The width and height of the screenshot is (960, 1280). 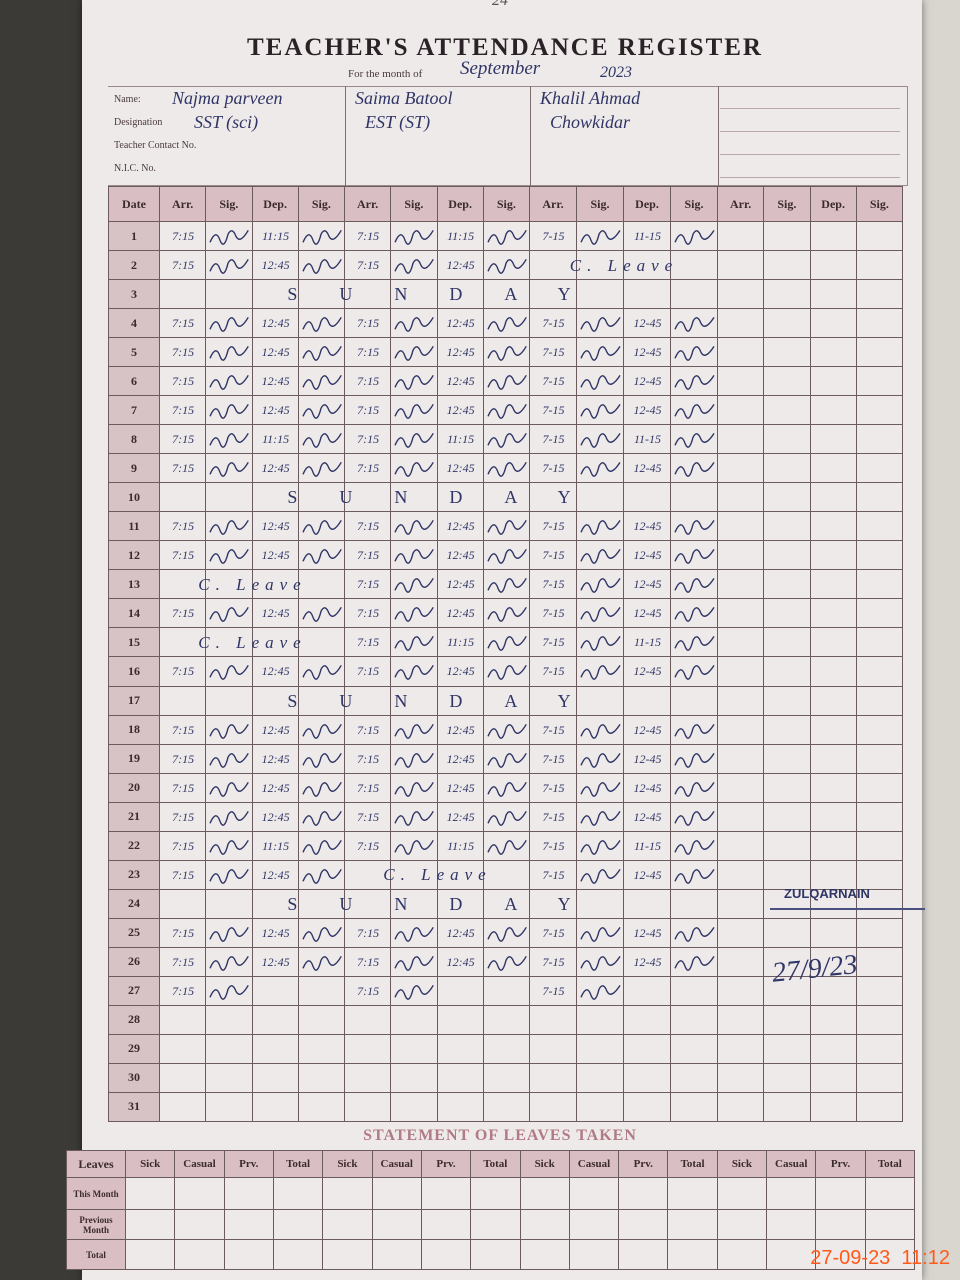 I want to click on column-header: Arr., so click(x=368, y=204).